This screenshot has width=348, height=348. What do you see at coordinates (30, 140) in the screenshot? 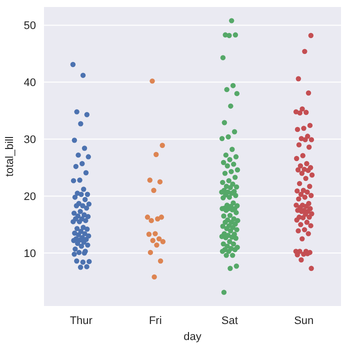
I see `y-tick-label: 30` at bounding box center [30, 140].